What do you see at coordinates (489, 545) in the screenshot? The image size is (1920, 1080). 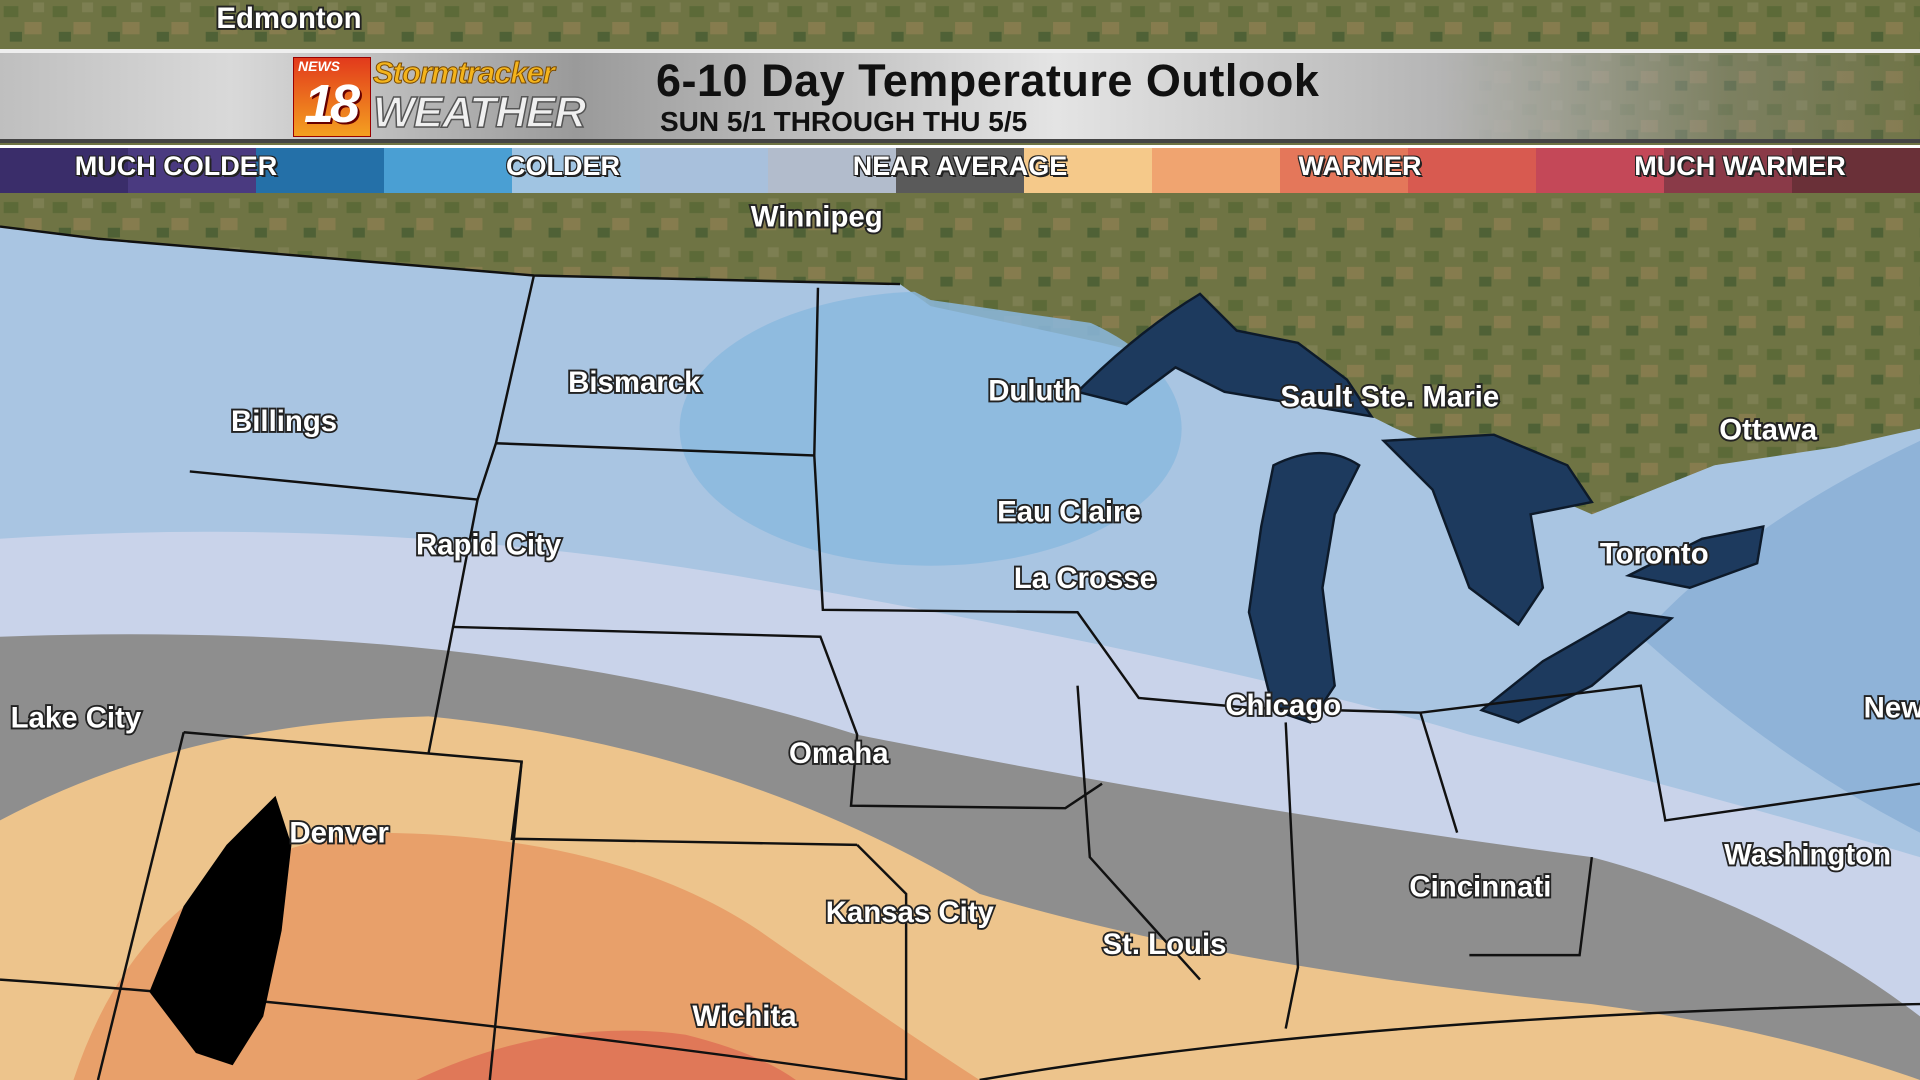 I see `city-label-rapid-city: Rapid City` at bounding box center [489, 545].